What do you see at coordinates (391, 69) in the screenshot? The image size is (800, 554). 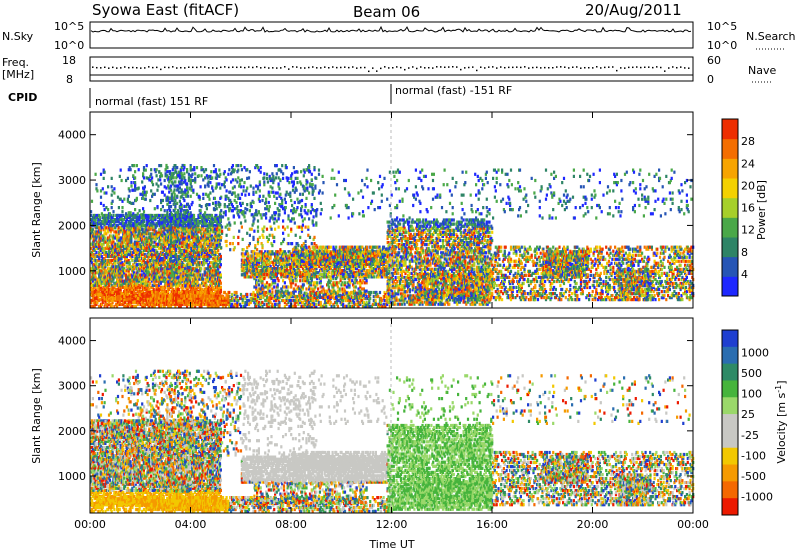 I see `freq-panel-frame` at bounding box center [391, 69].